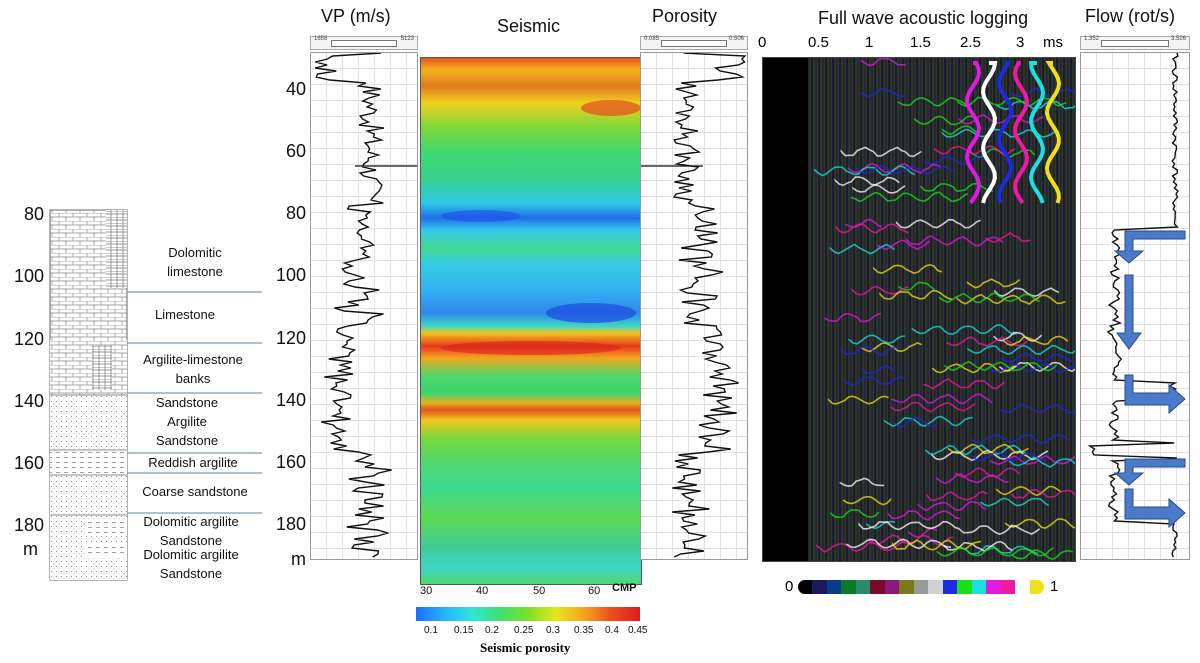  I want to click on seismic-section, so click(531, 321).